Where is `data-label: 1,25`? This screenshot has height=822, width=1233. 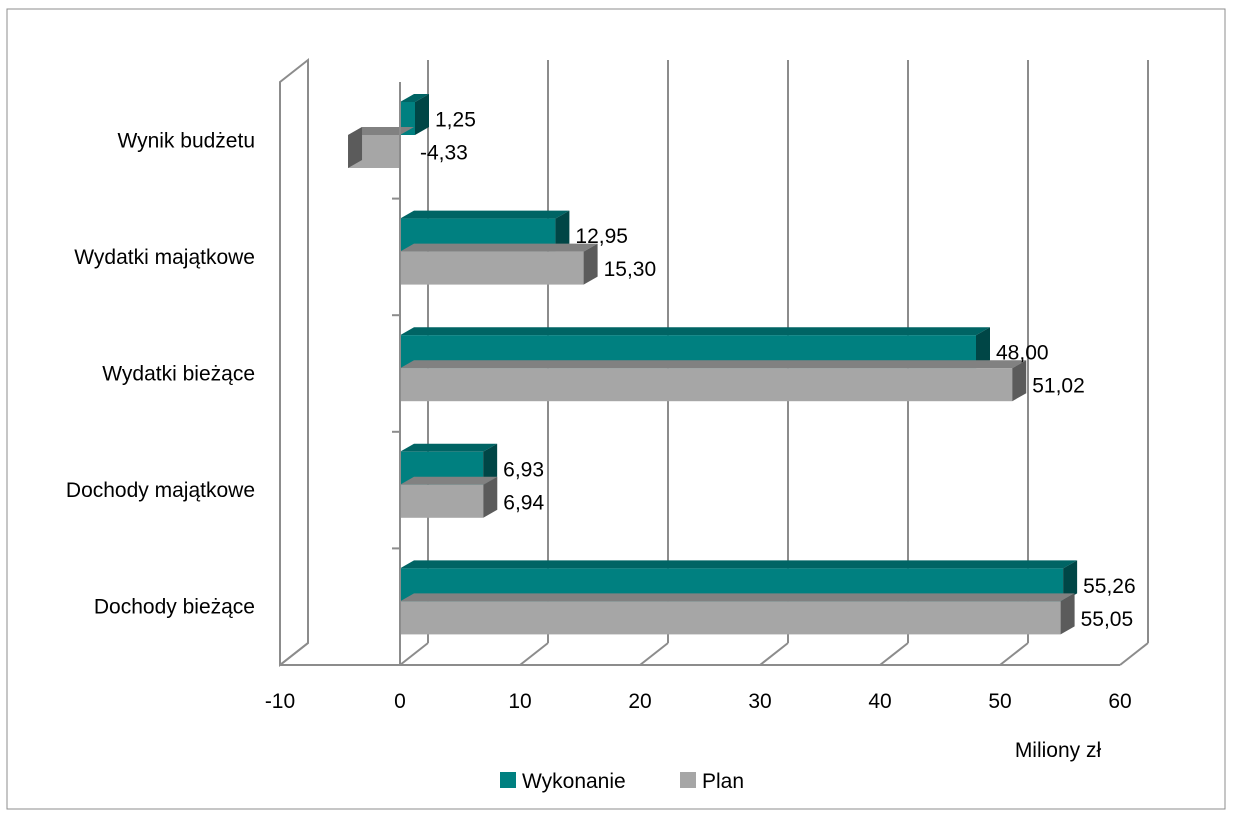 data-label: 1,25 is located at coordinates (455, 120).